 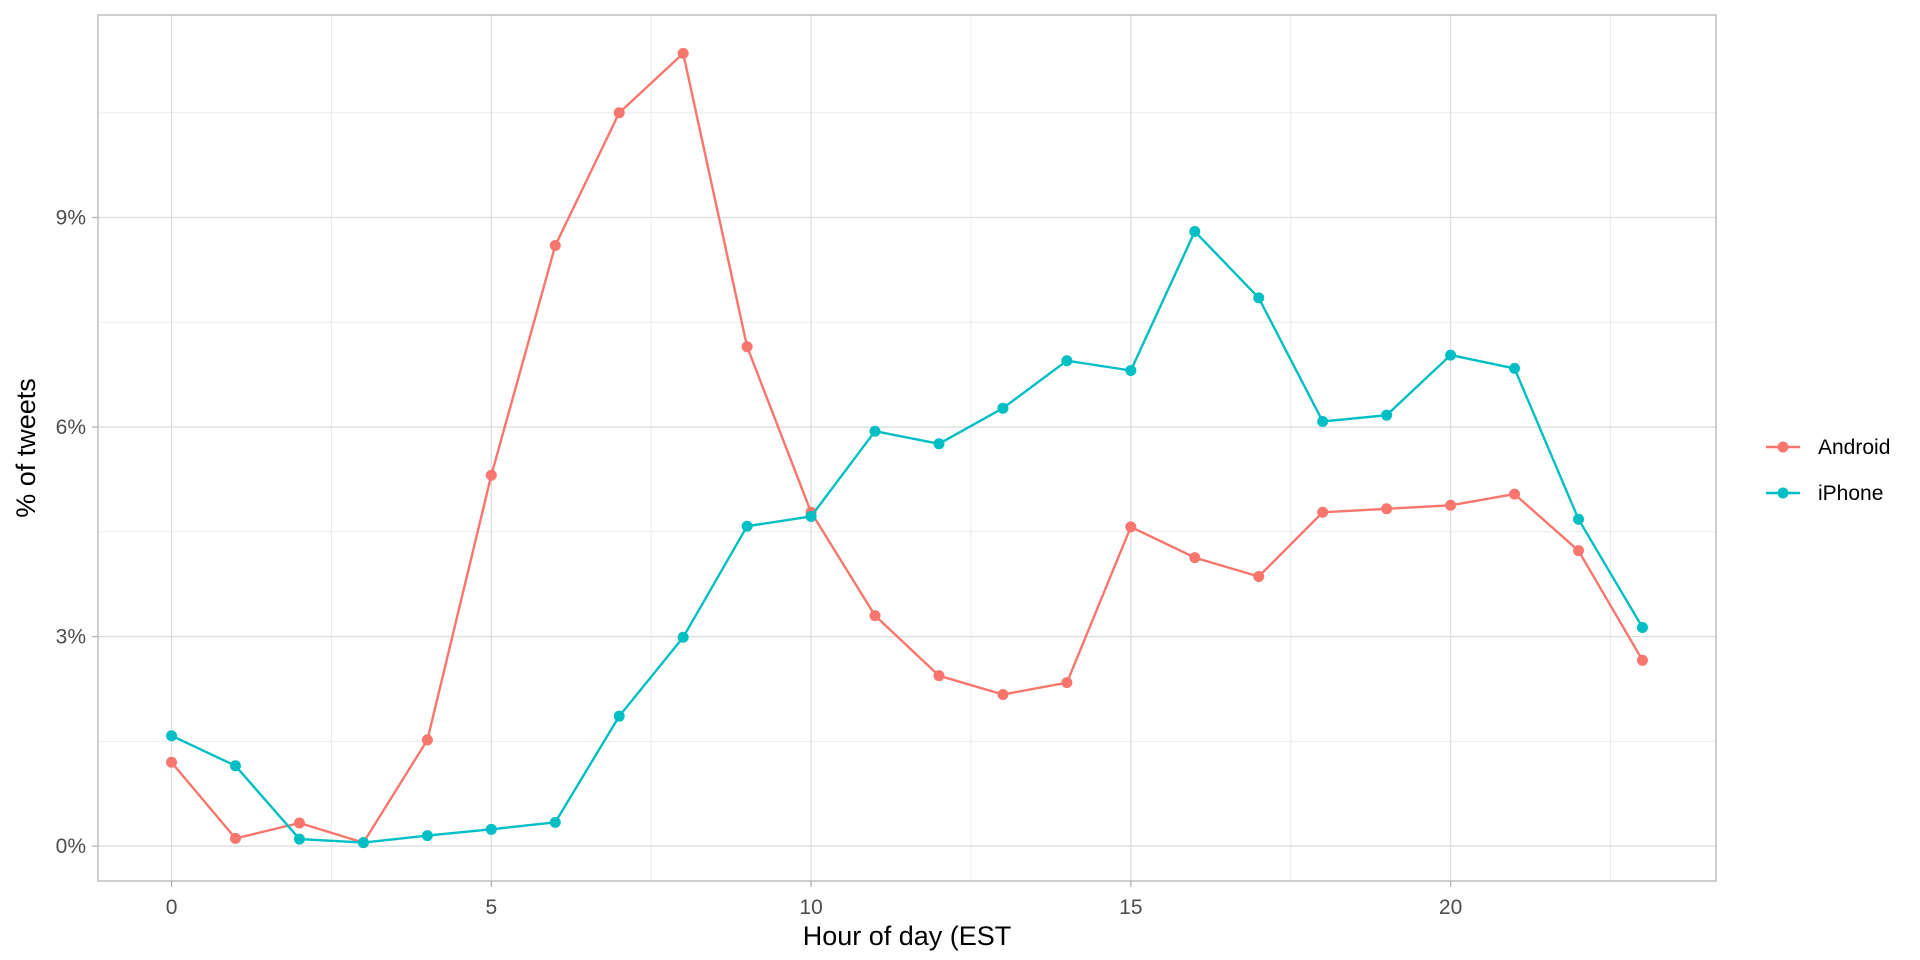 I want to click on legend: Android iPhone, so click(x=1828, y=470).